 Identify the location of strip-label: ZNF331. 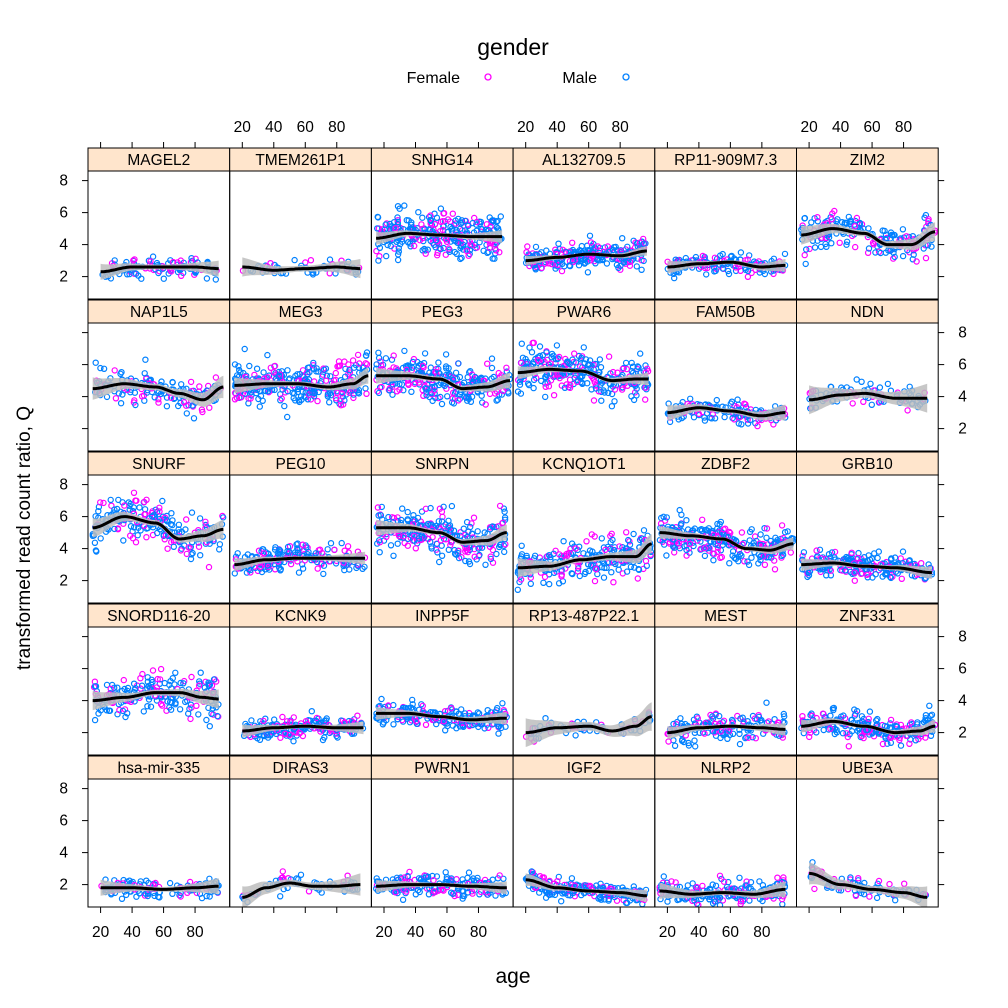
(867, 616).